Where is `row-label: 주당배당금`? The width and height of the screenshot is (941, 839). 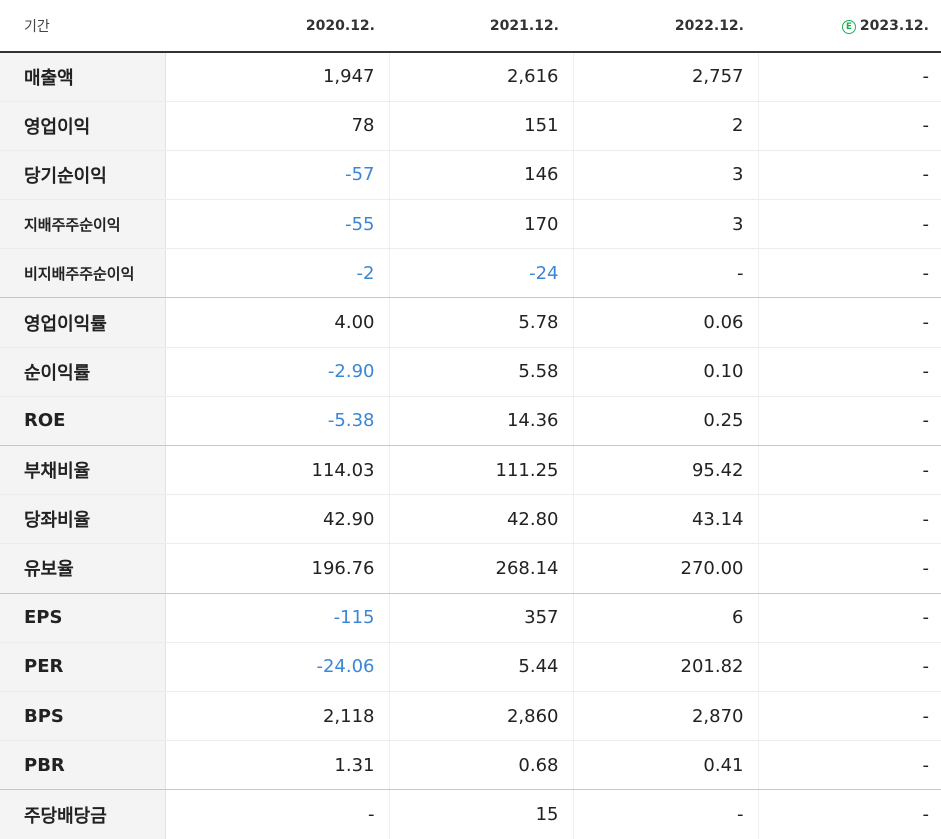 row-label: 주당배당금 is located at coordinates (83, 814).